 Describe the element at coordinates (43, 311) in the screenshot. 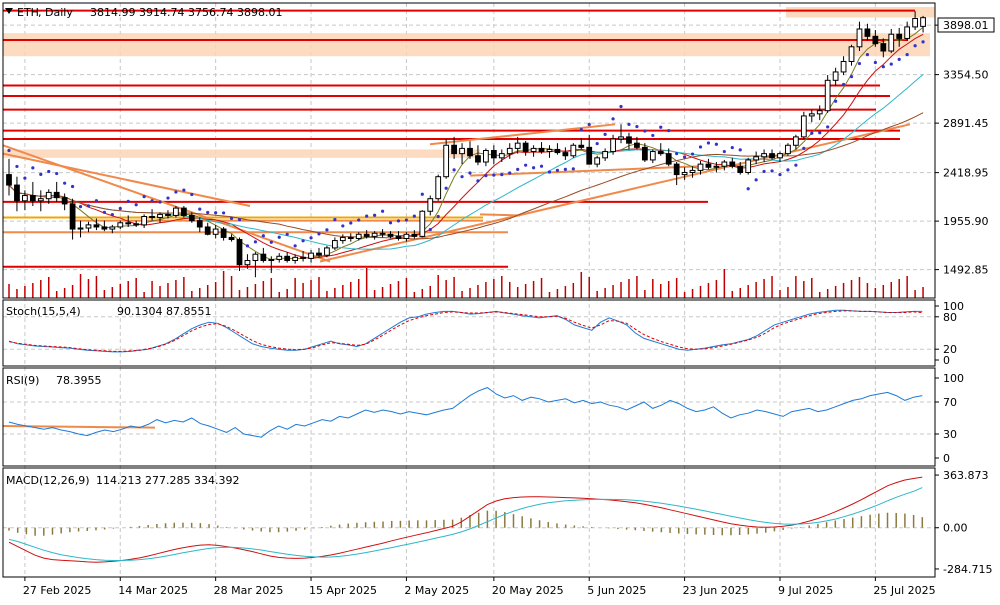

I see `stoch-title: Stoch(15,5,4)` at that location.